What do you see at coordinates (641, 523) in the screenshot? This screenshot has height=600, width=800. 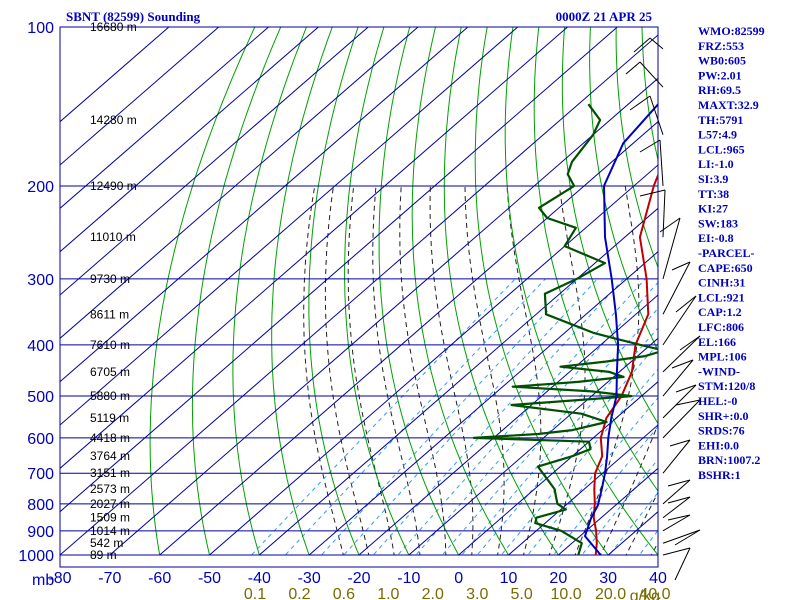 I see `moist-adiabat-line` at bounding box center [641, 523].